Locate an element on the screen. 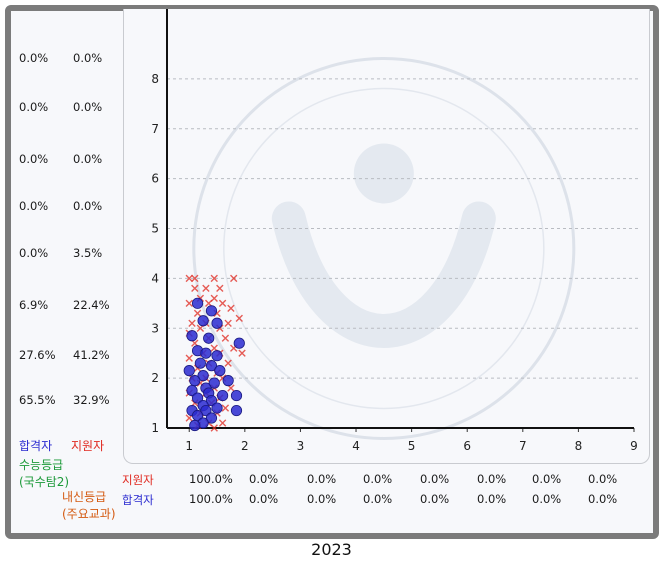  apply-percent: 41.2% is located at coordinates (91, 355).